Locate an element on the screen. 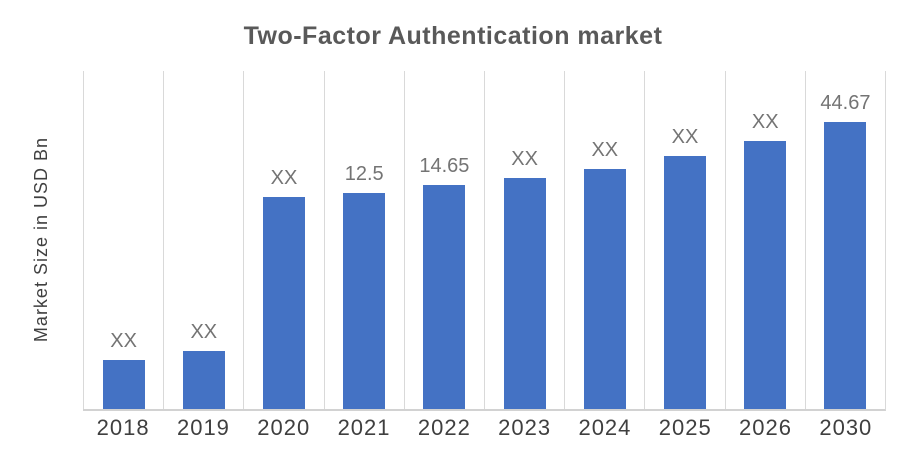  bar-column: 44.67 is located at coordinates (844, 240).